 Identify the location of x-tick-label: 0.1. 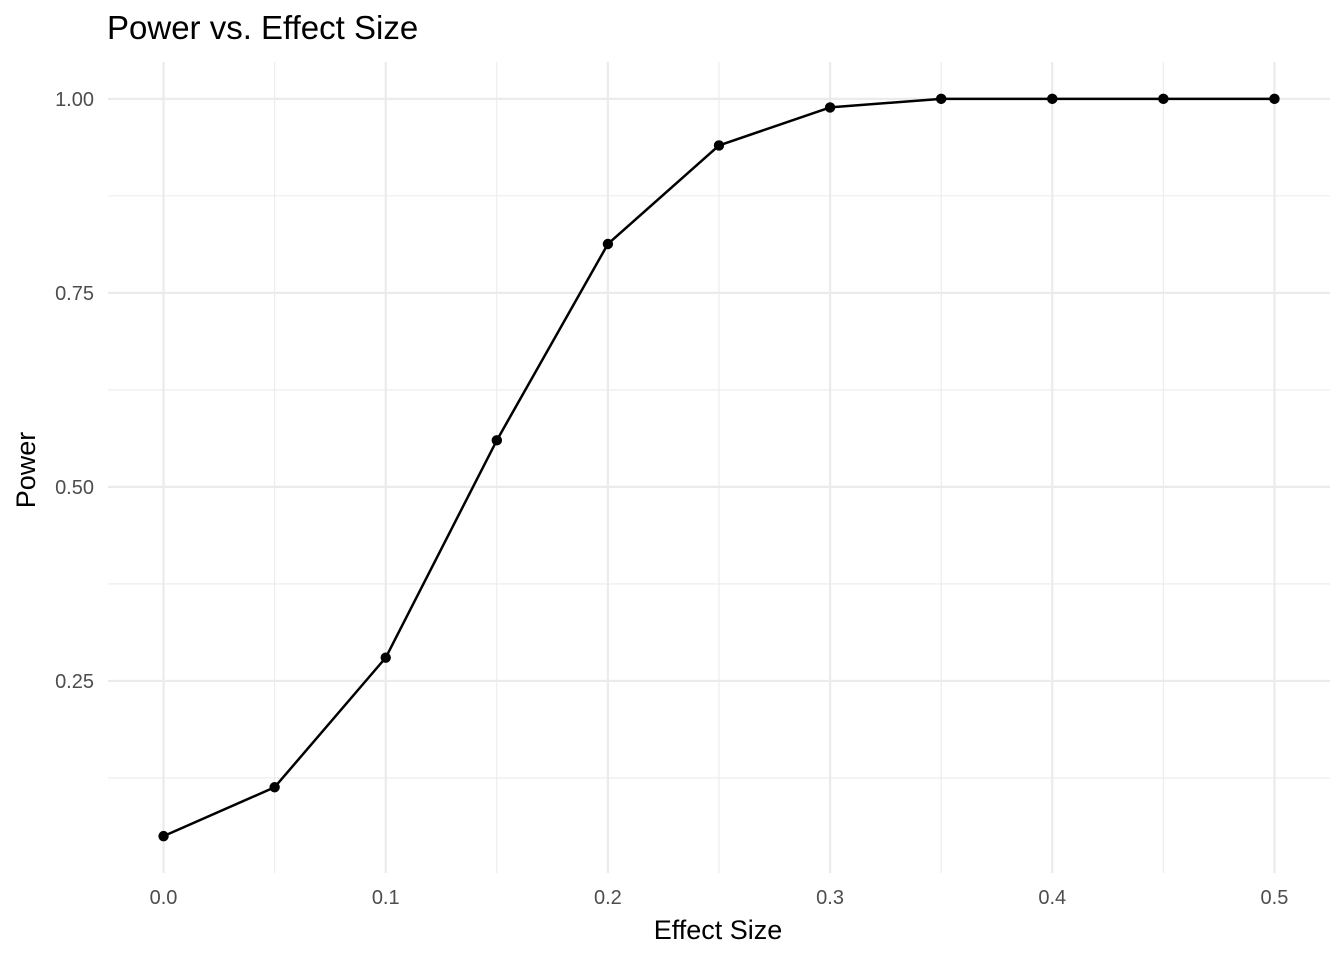
(386, 898).